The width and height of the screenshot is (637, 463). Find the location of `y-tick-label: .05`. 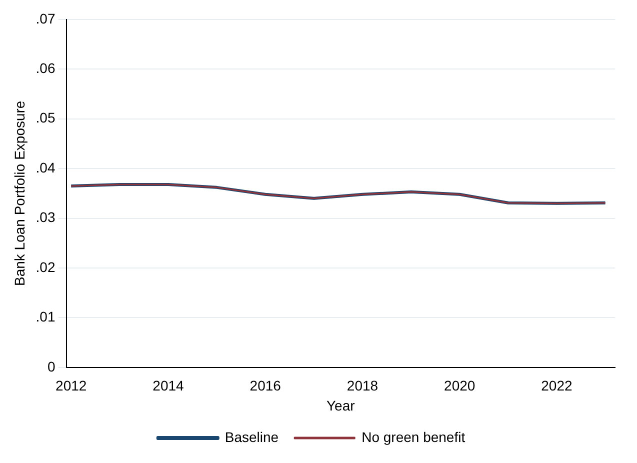

y-tick-label: .05 is located at coordinates (46, 118).